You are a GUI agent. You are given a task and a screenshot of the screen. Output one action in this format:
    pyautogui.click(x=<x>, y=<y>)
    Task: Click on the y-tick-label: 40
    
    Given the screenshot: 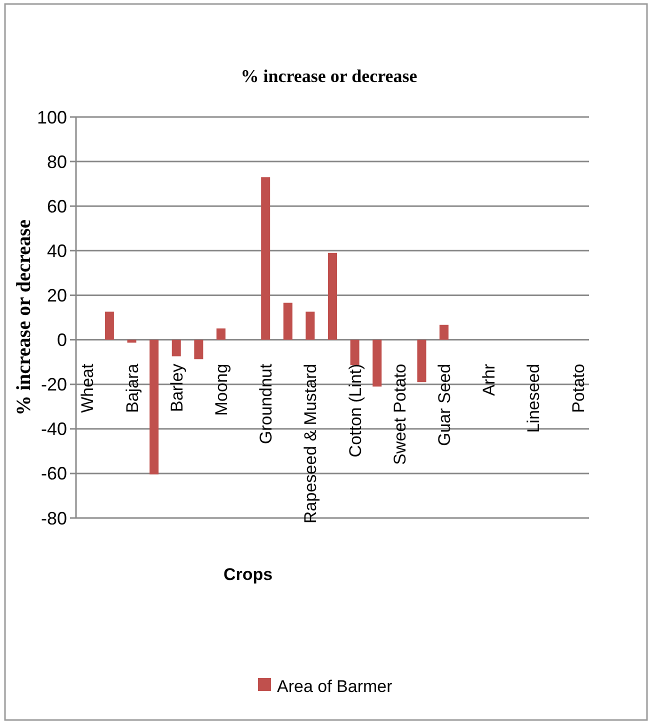 What is the action you would take?
    pyautogui.click(x=56, y=250)
    